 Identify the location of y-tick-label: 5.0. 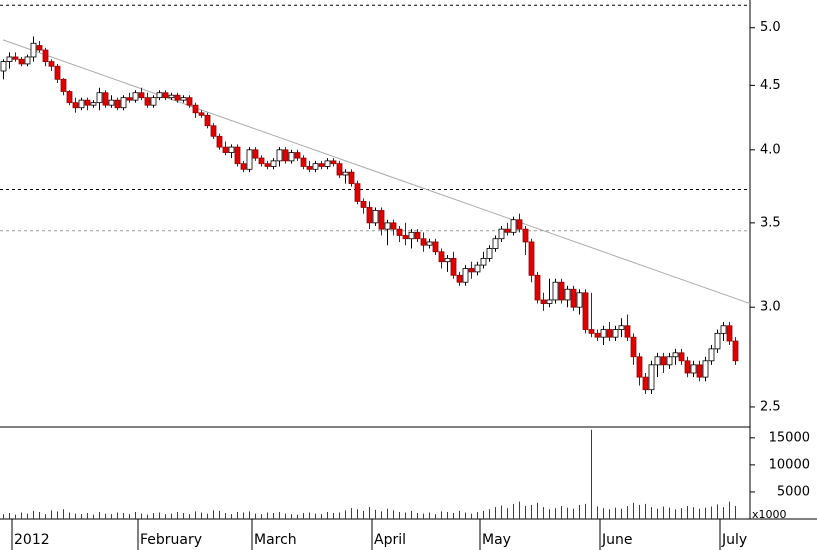
(770, 27).